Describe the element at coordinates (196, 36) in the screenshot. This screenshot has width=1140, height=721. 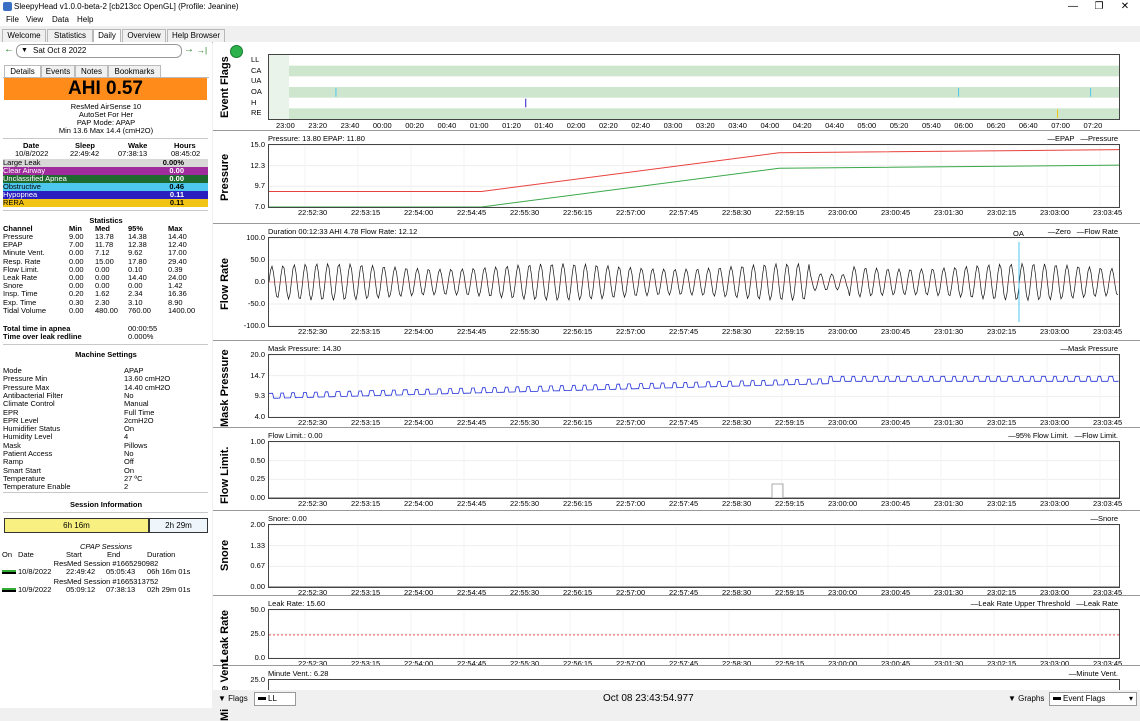
I see `tab-help-browser: Help Browser` at that location.